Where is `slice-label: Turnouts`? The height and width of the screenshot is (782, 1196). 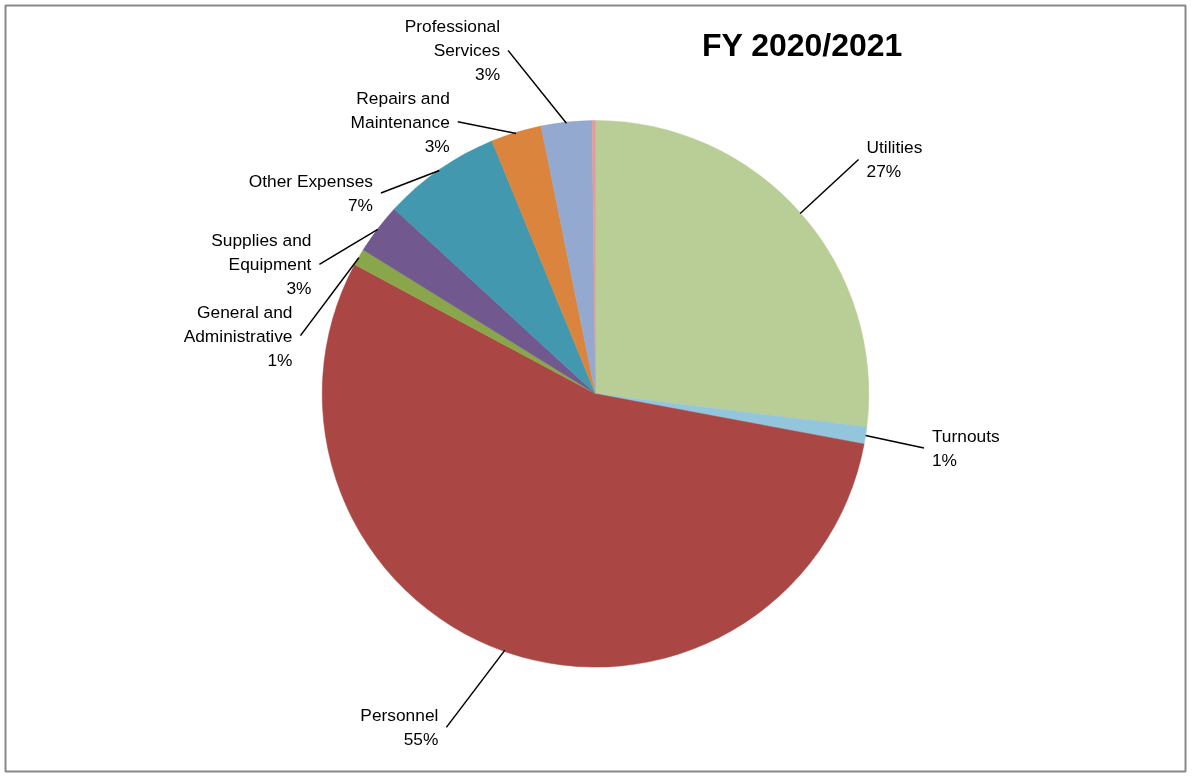 slice-label: Turnouts is located at coordinates (965, 435).